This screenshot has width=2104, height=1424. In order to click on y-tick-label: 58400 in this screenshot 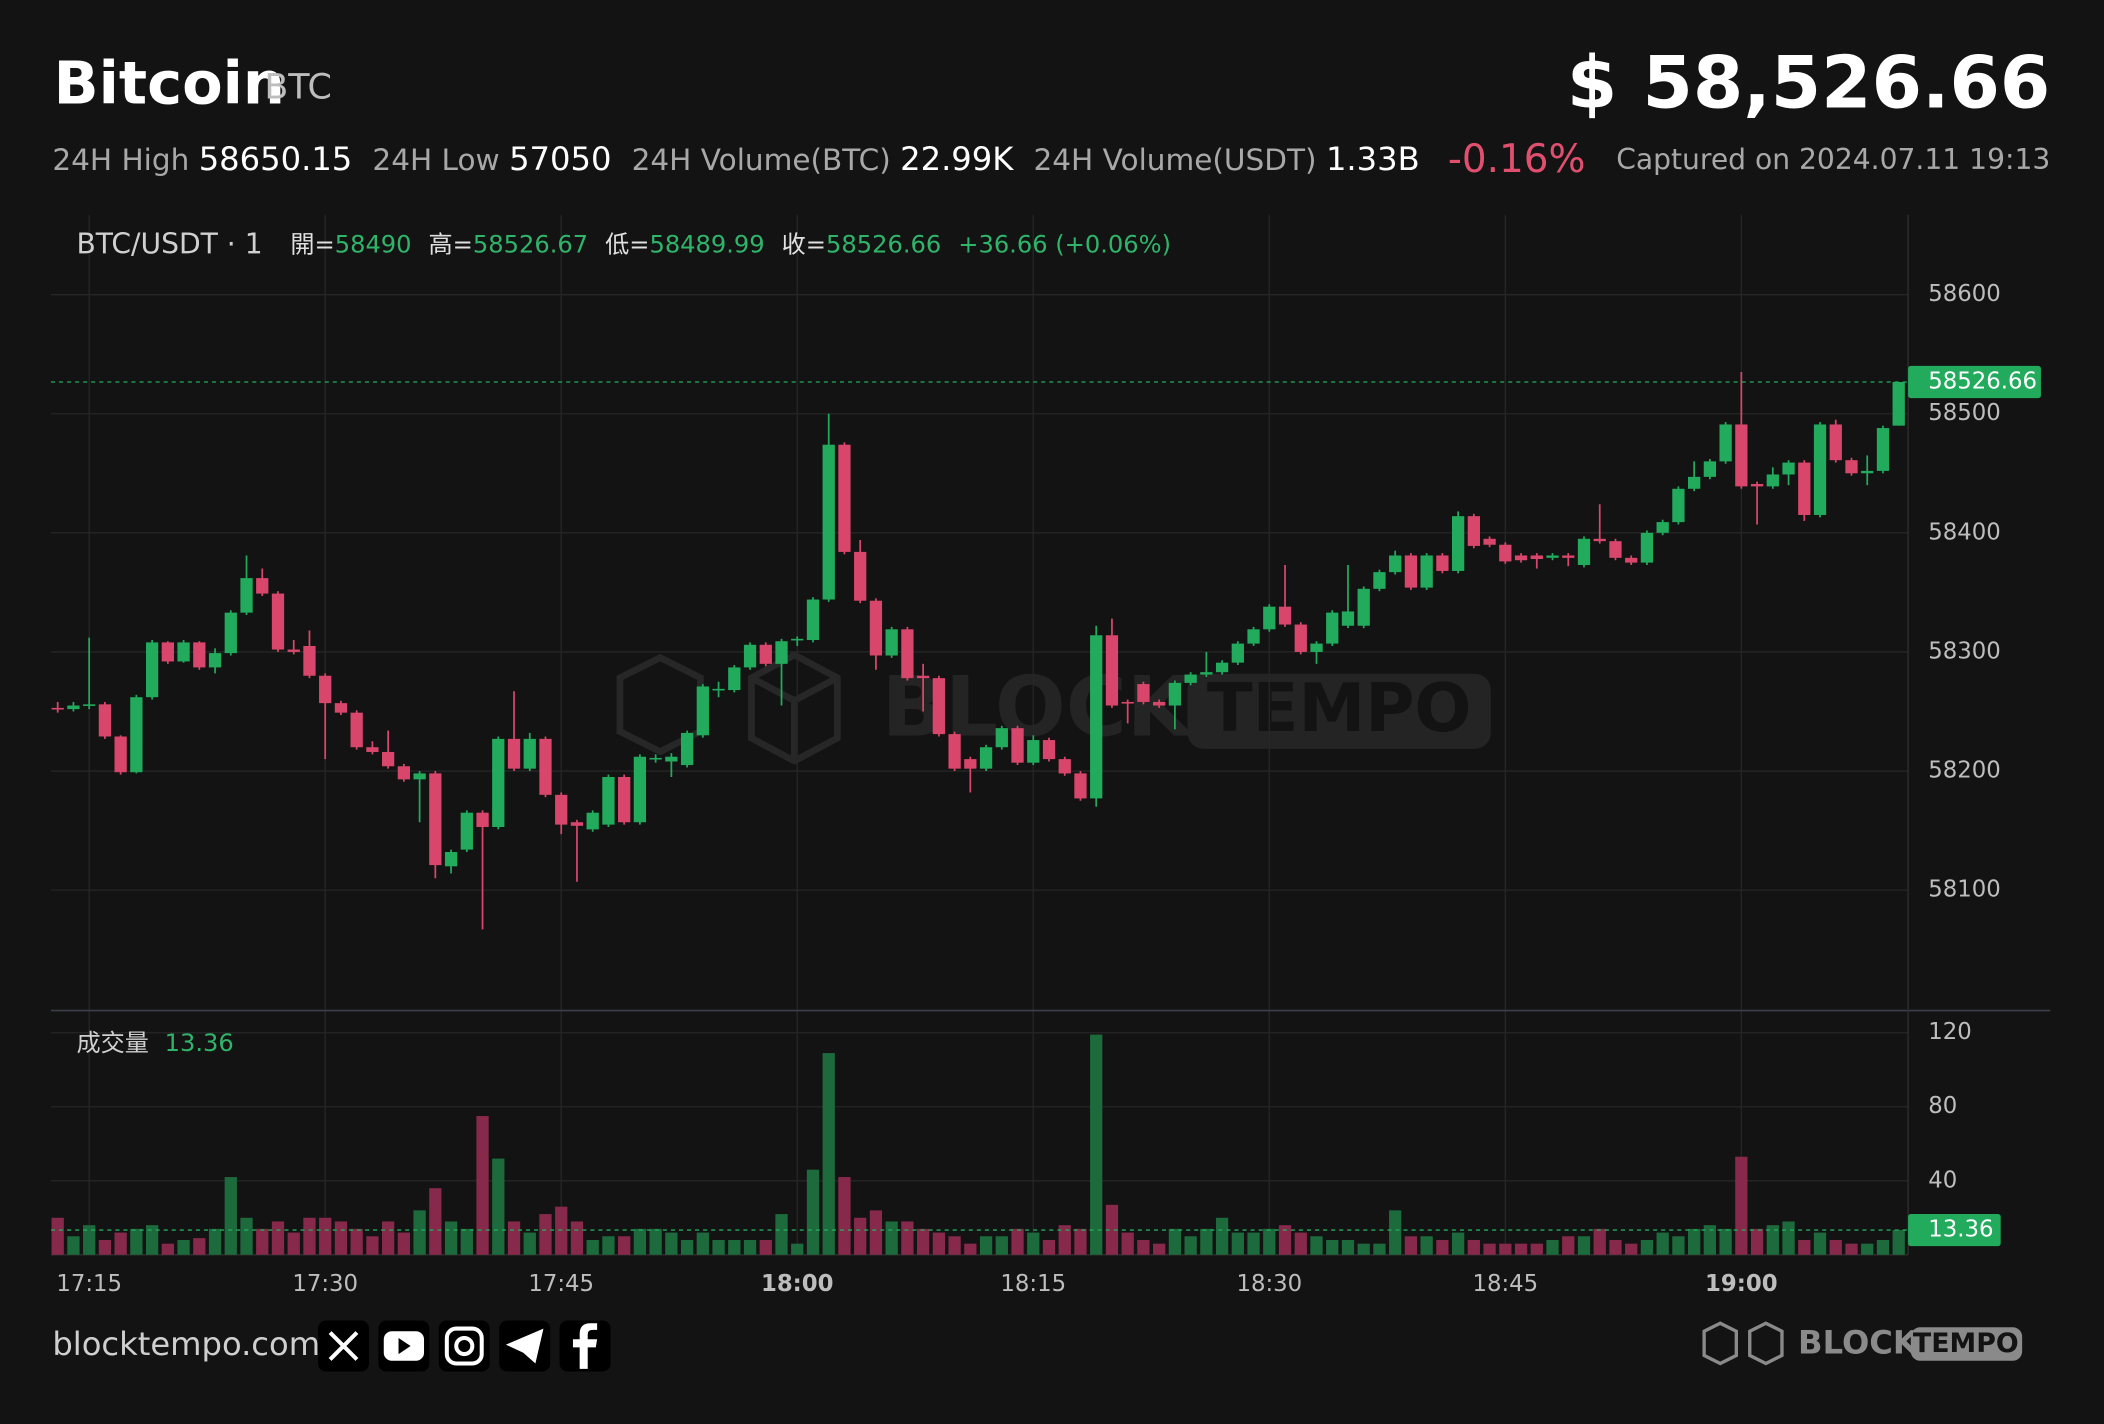, I will do `click(1964, 532)`.